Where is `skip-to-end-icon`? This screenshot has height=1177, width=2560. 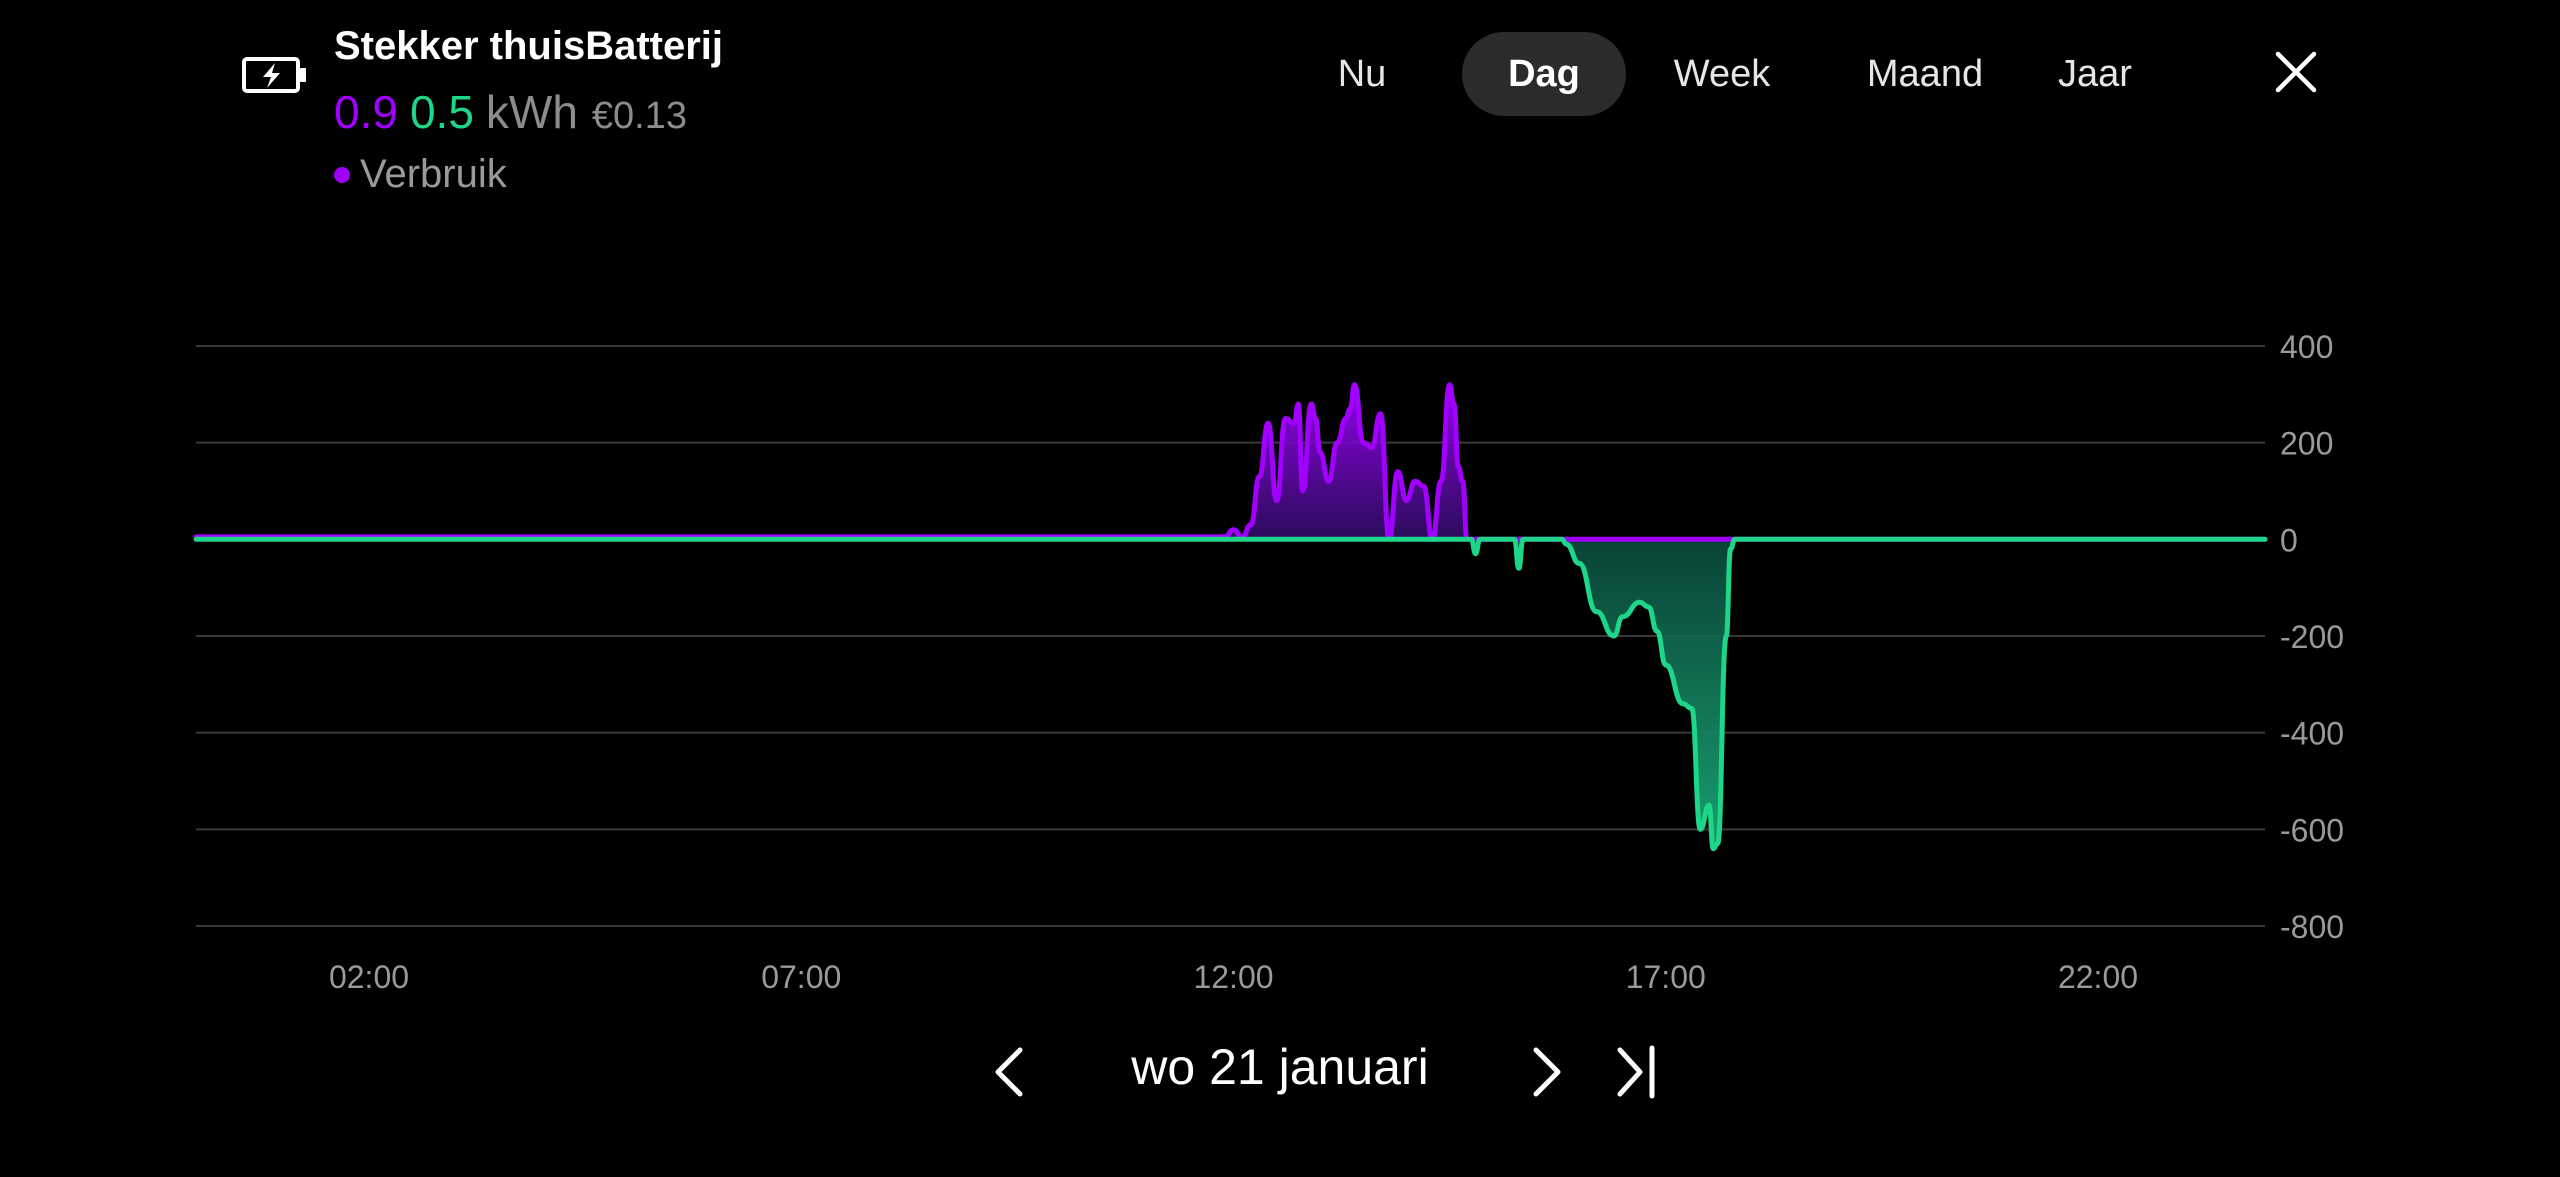
skip-to-end-icon is located at coordinates (1636, 1072).